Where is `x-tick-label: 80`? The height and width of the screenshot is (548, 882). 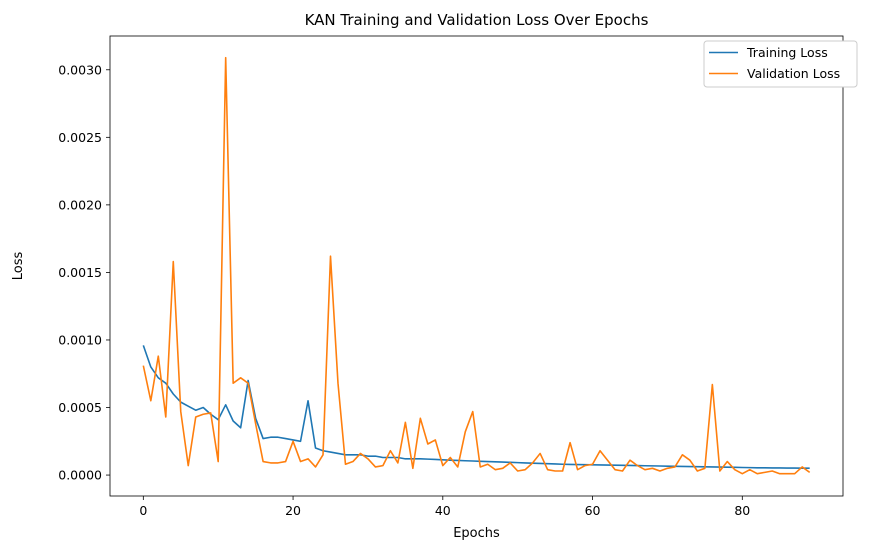
x-tick-label: 80 is located at coordinates (742, 510).